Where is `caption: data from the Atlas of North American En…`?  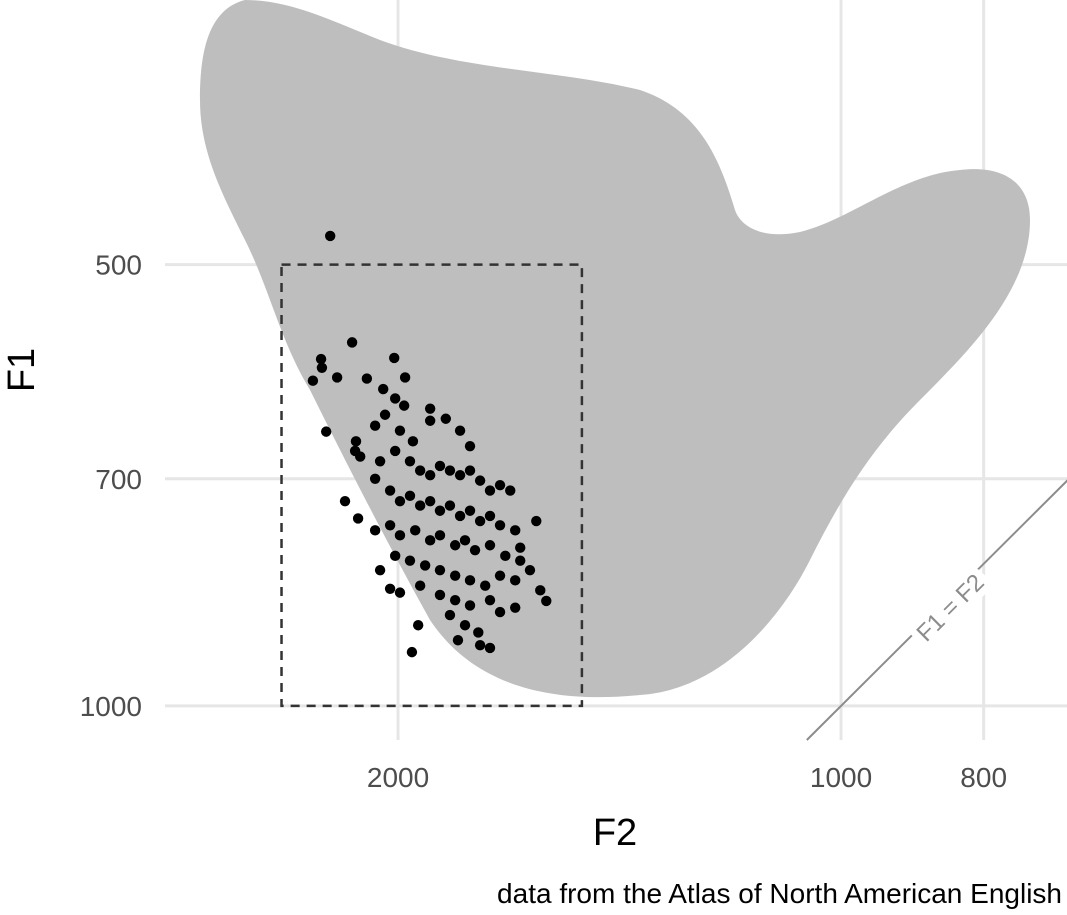 caption: data from the Atlas of North American En… is located at coordinates (779, 893).